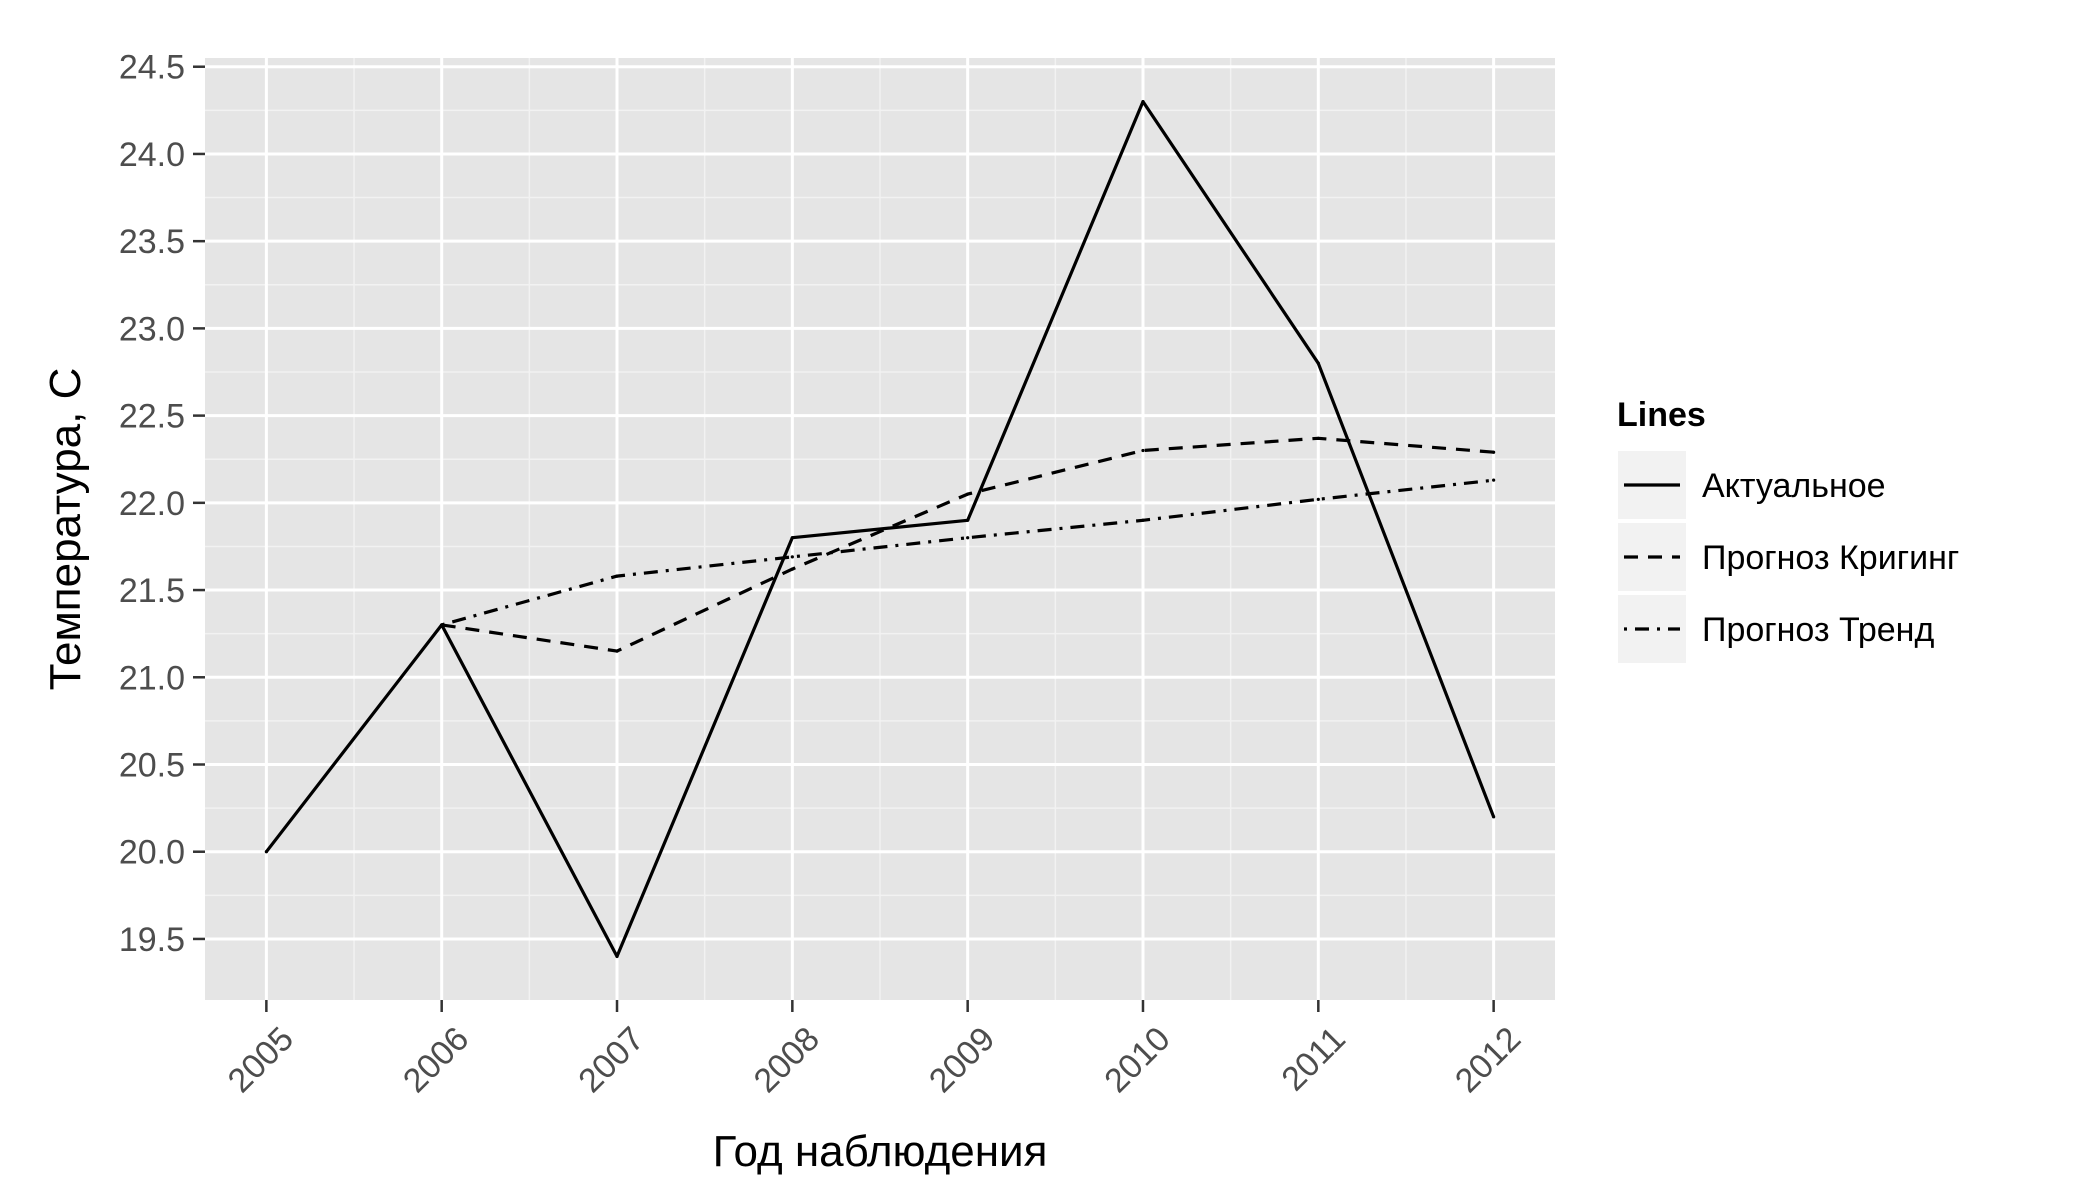  Describe the element at coordinates (880, 1151) in the screenshot. I see `x-axis-title: Год наблюдения` at that location.